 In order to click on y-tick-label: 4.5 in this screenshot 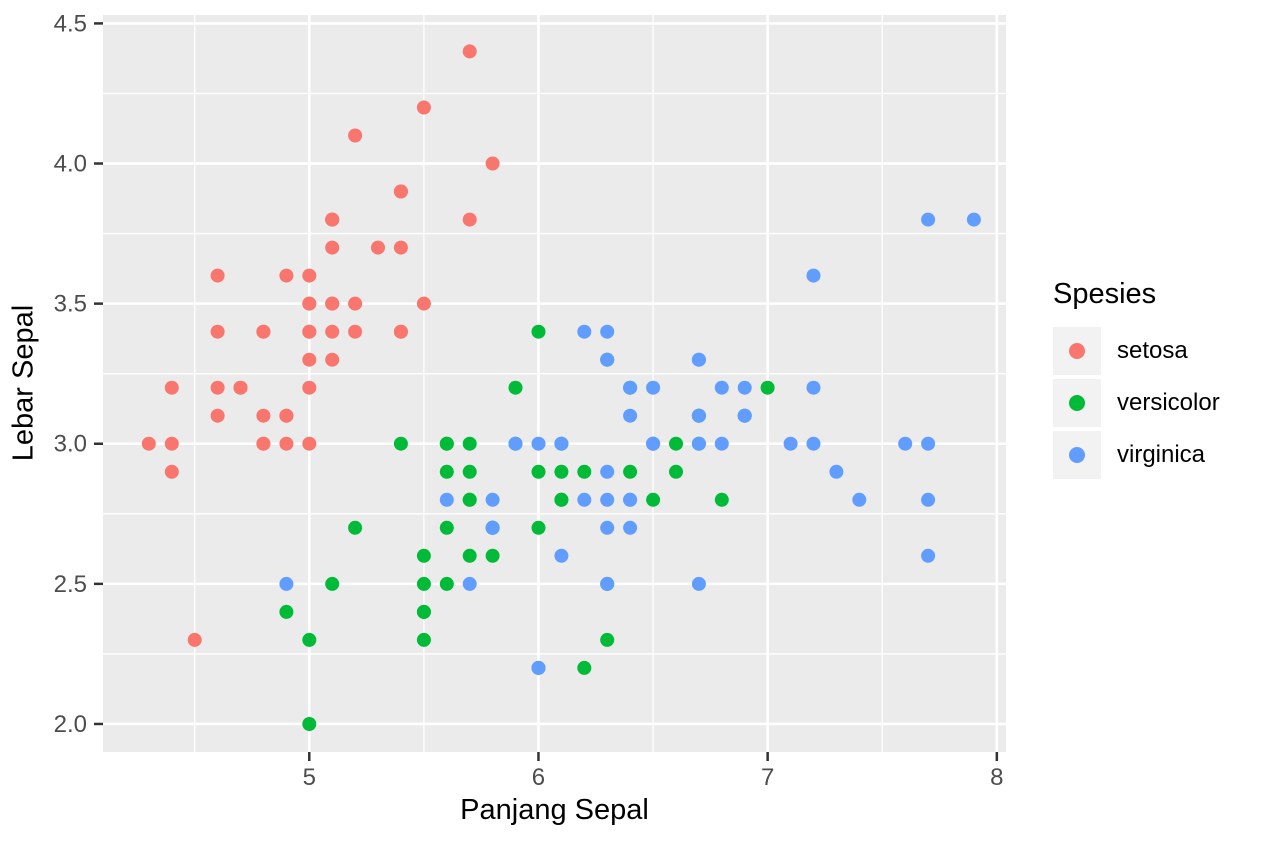, I will do `click(70, 23)`.